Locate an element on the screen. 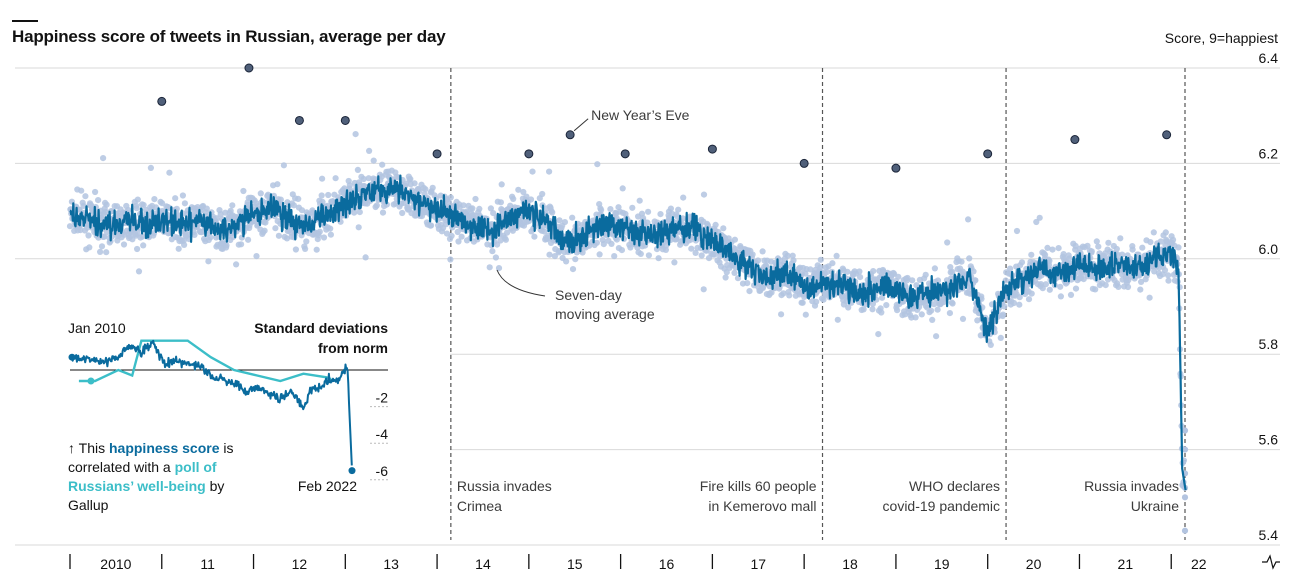  axis-break-icon is located at coordinates (1271, 562).